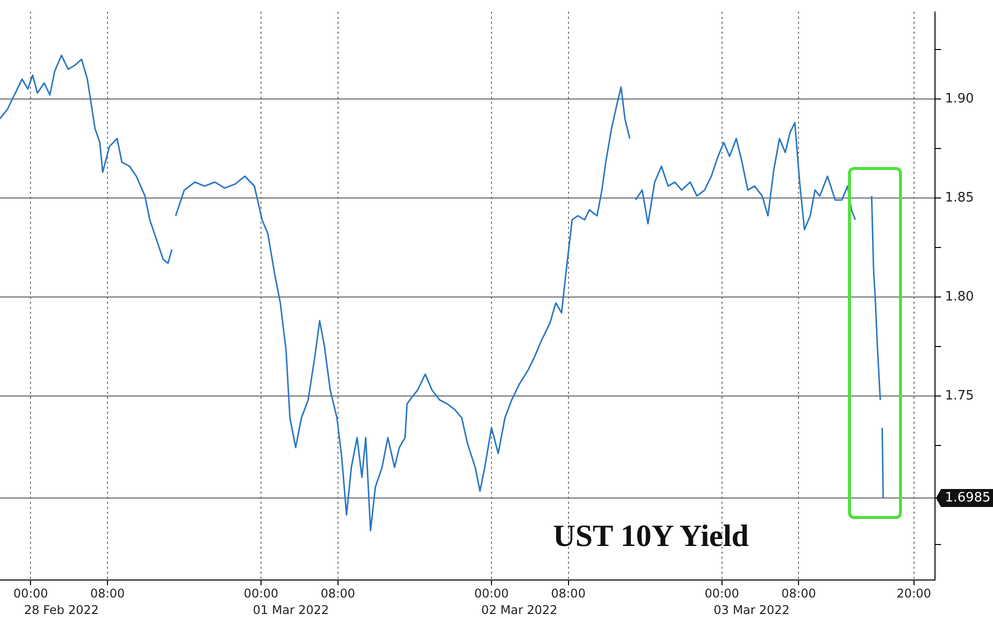 This screenshot has width=993, height=618. I want to click on y-tick-label: 1.6985, so click(967, 498).